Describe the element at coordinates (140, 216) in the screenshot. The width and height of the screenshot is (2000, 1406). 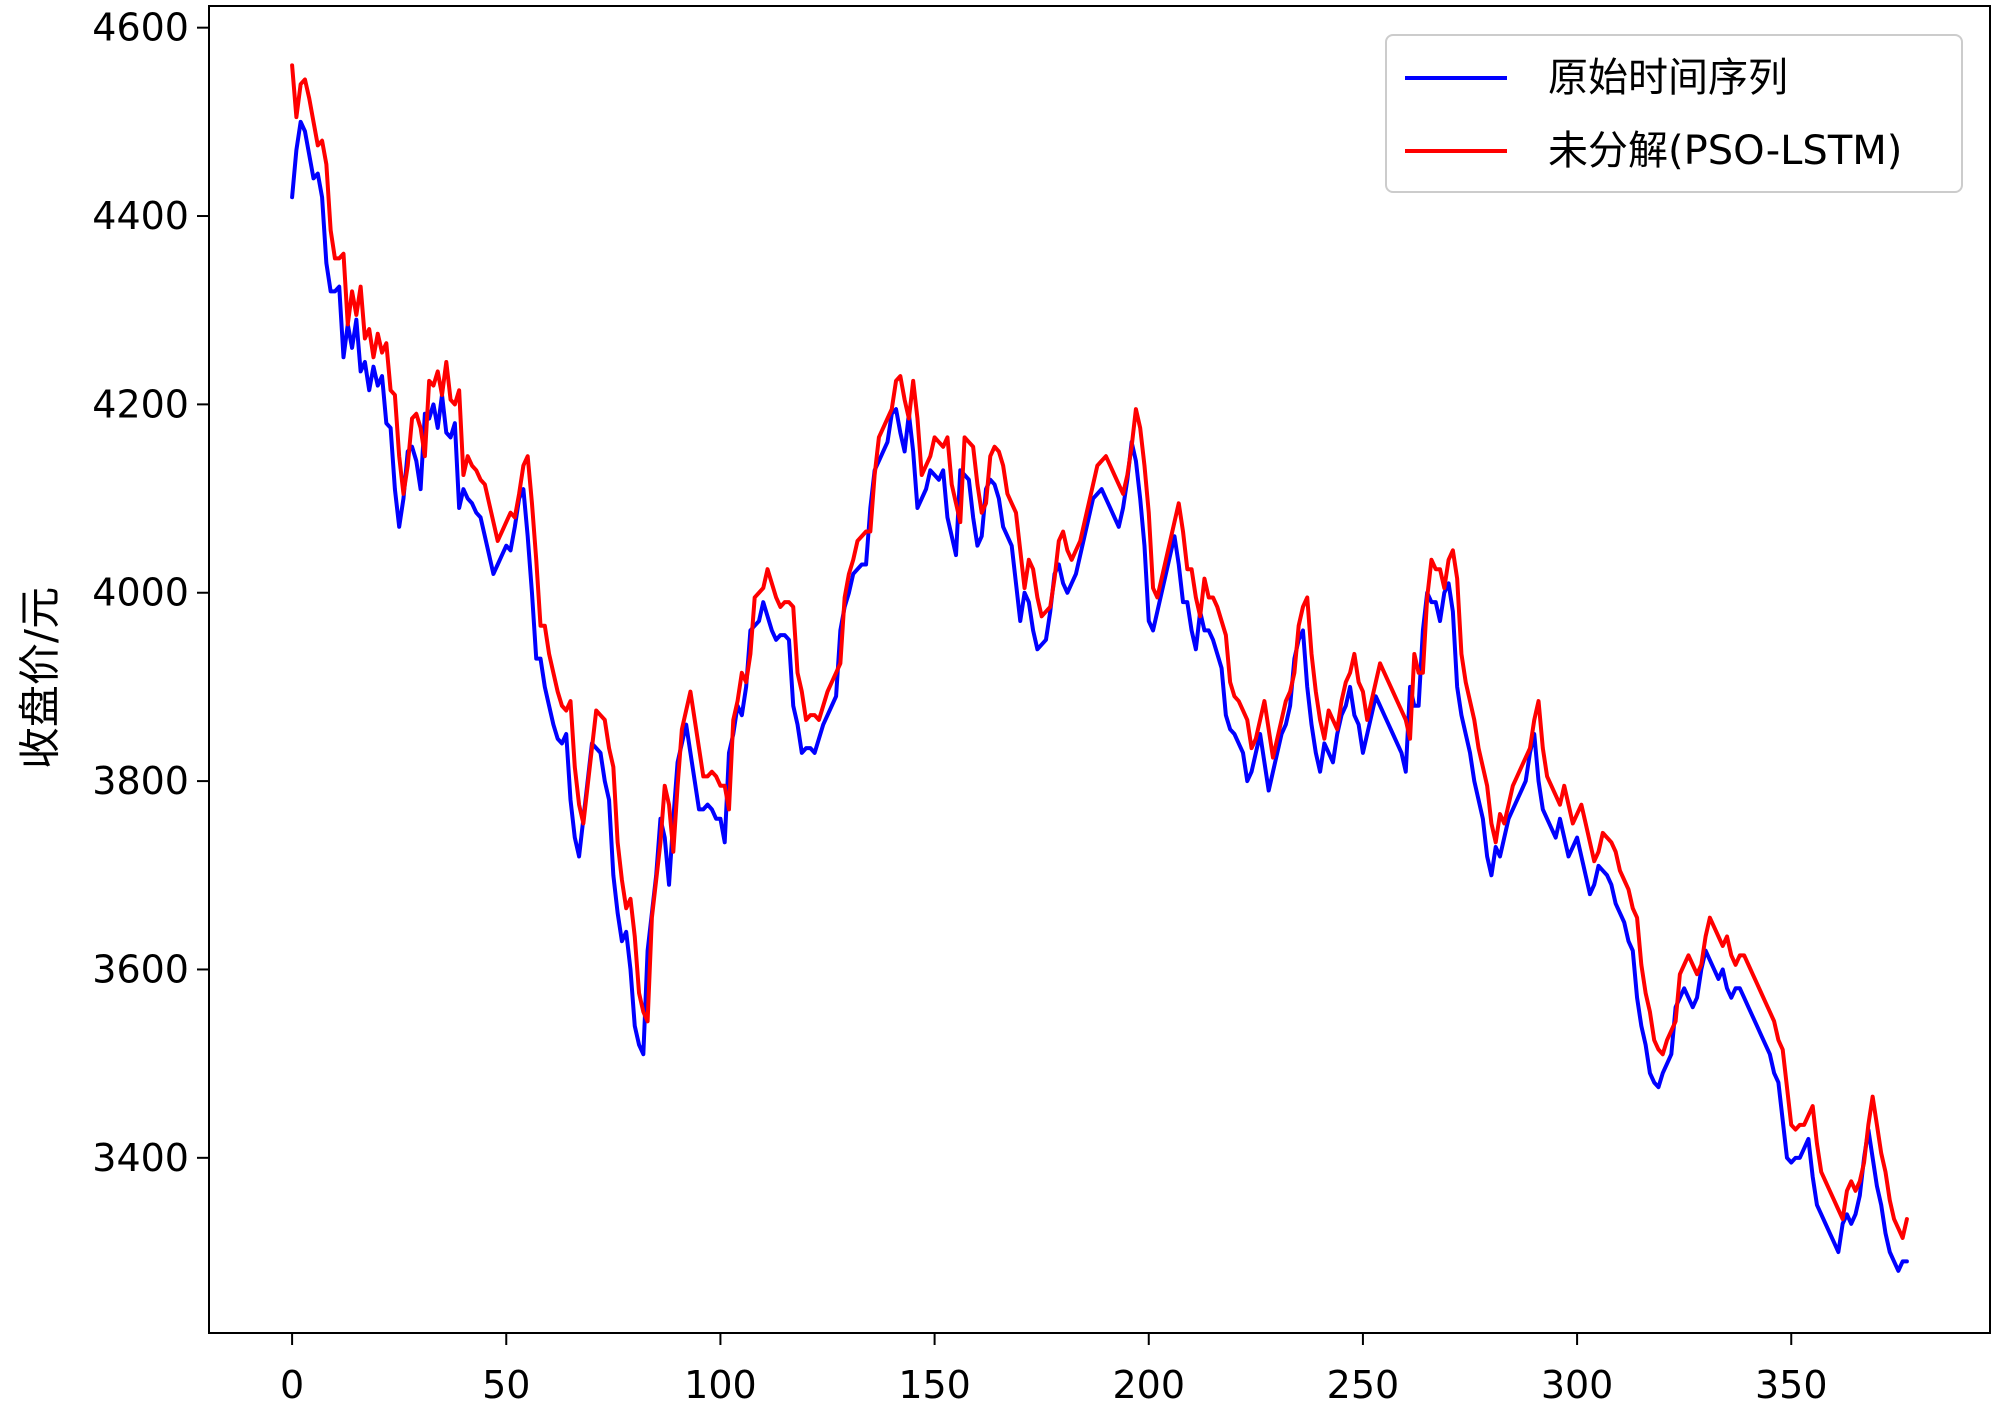
I see `y-tick-label: 4400` at that location.